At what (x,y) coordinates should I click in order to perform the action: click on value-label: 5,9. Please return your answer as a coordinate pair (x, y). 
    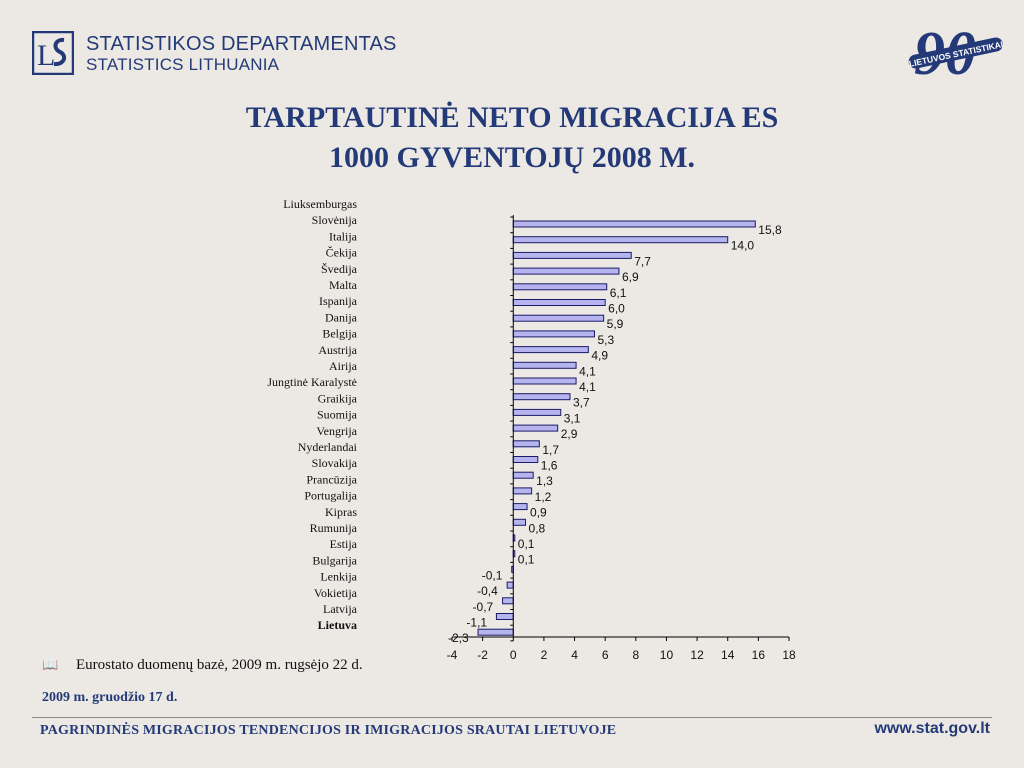
    Looking at the image, I should click on (615, 324).